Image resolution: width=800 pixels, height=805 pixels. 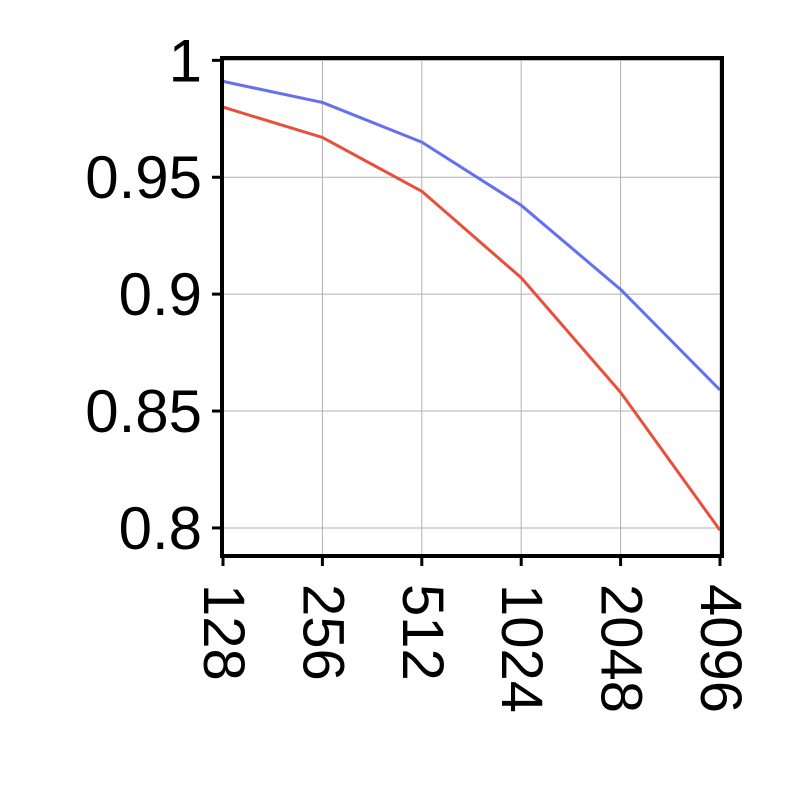 I want to click on y-tick-label: 0.85, so click(x=143, y=411).